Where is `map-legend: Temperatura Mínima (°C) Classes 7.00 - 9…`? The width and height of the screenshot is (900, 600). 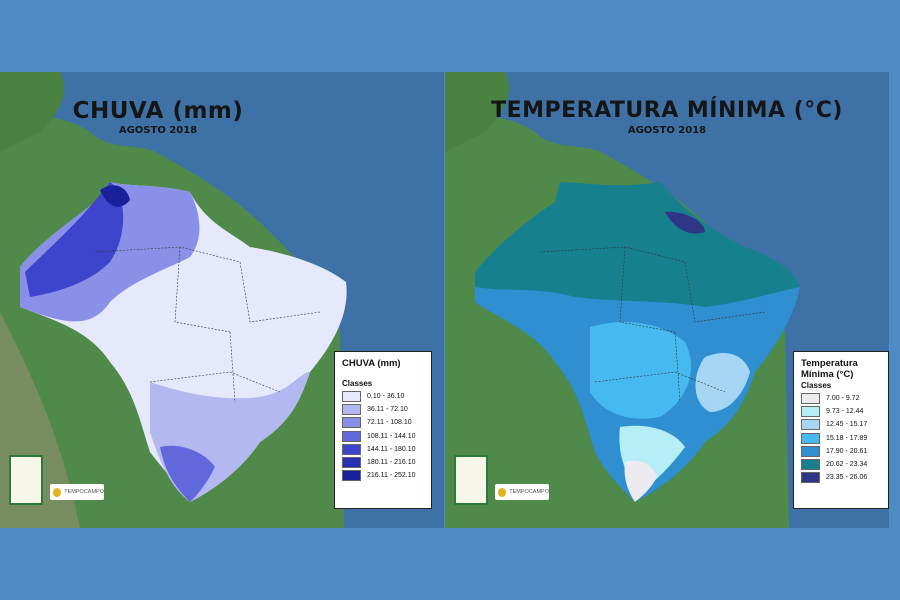 map-legend: Temperatura Mínima (°C) Classes 7.00 - 9… is located at coordinates (841, 430).